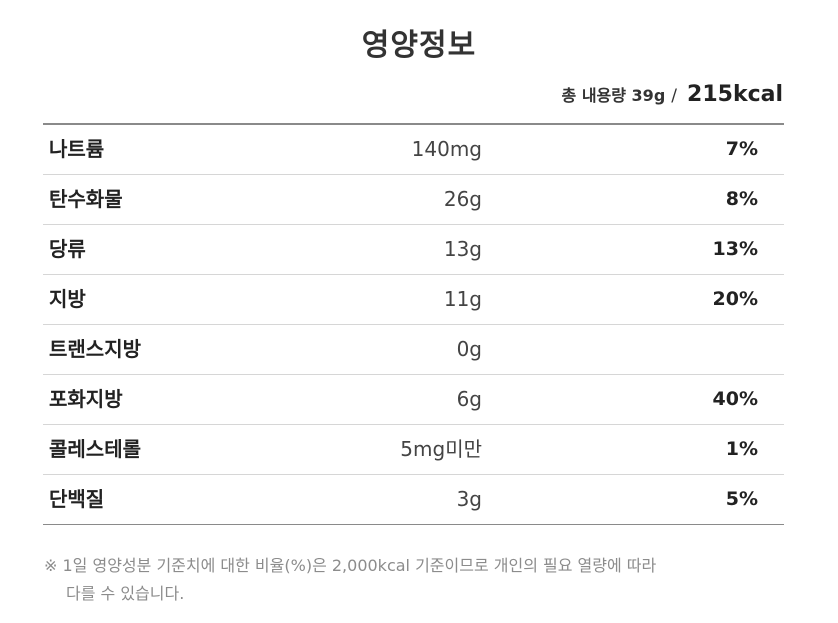 Image resolution: width=838 pixels, height=623 pixels. What do you see at coordinates (462, 249) in the screenshot?
I see `nutrient-amount: 13g` at bounding box center [462, 249].